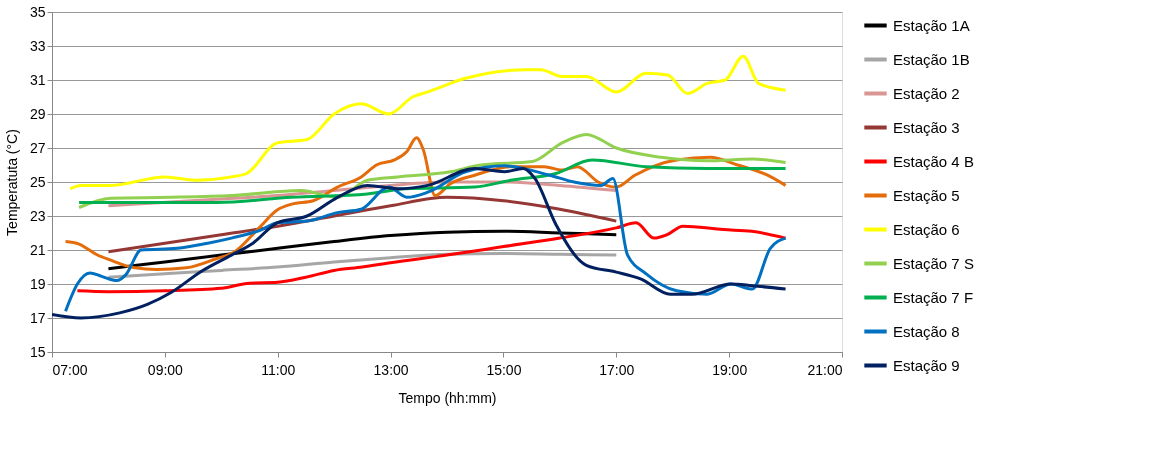 This screenshot has width=1166, height=455. Describe the element at coordinates (70, 369) in the screenshot. I see `x-tick-label: 07:00` at that location.